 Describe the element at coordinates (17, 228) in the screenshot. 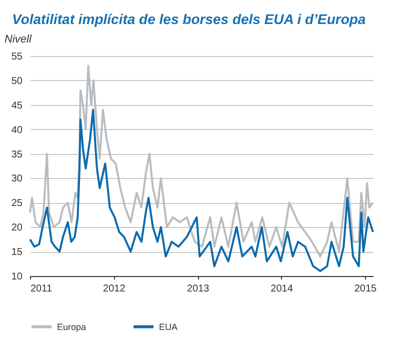

I see `y-tick-label: 20` at that location.